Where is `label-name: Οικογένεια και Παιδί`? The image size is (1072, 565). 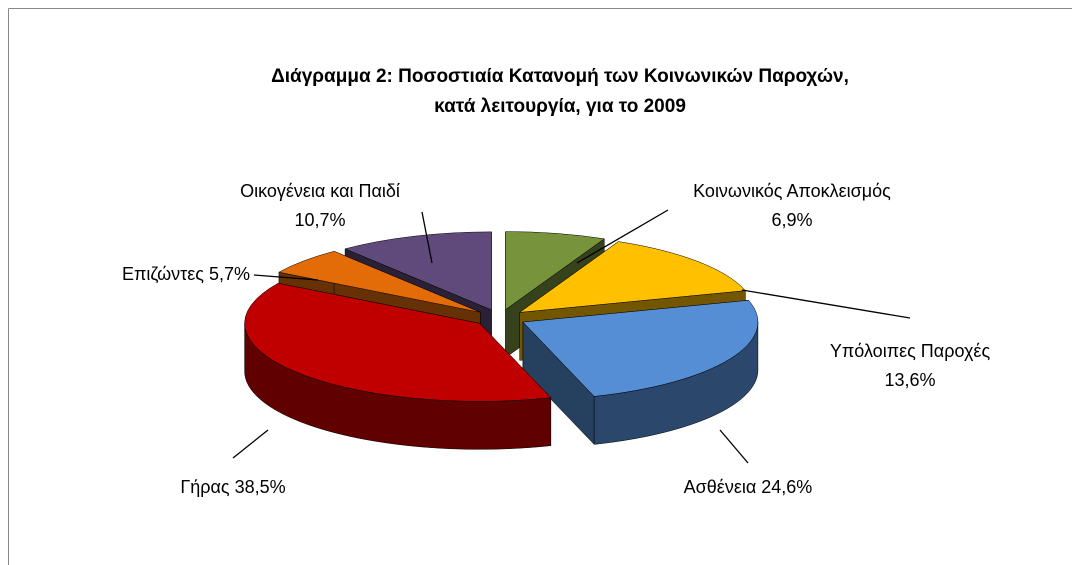 label-name: Οικογένεια και Παιδί is located at coordinates (320, 191).